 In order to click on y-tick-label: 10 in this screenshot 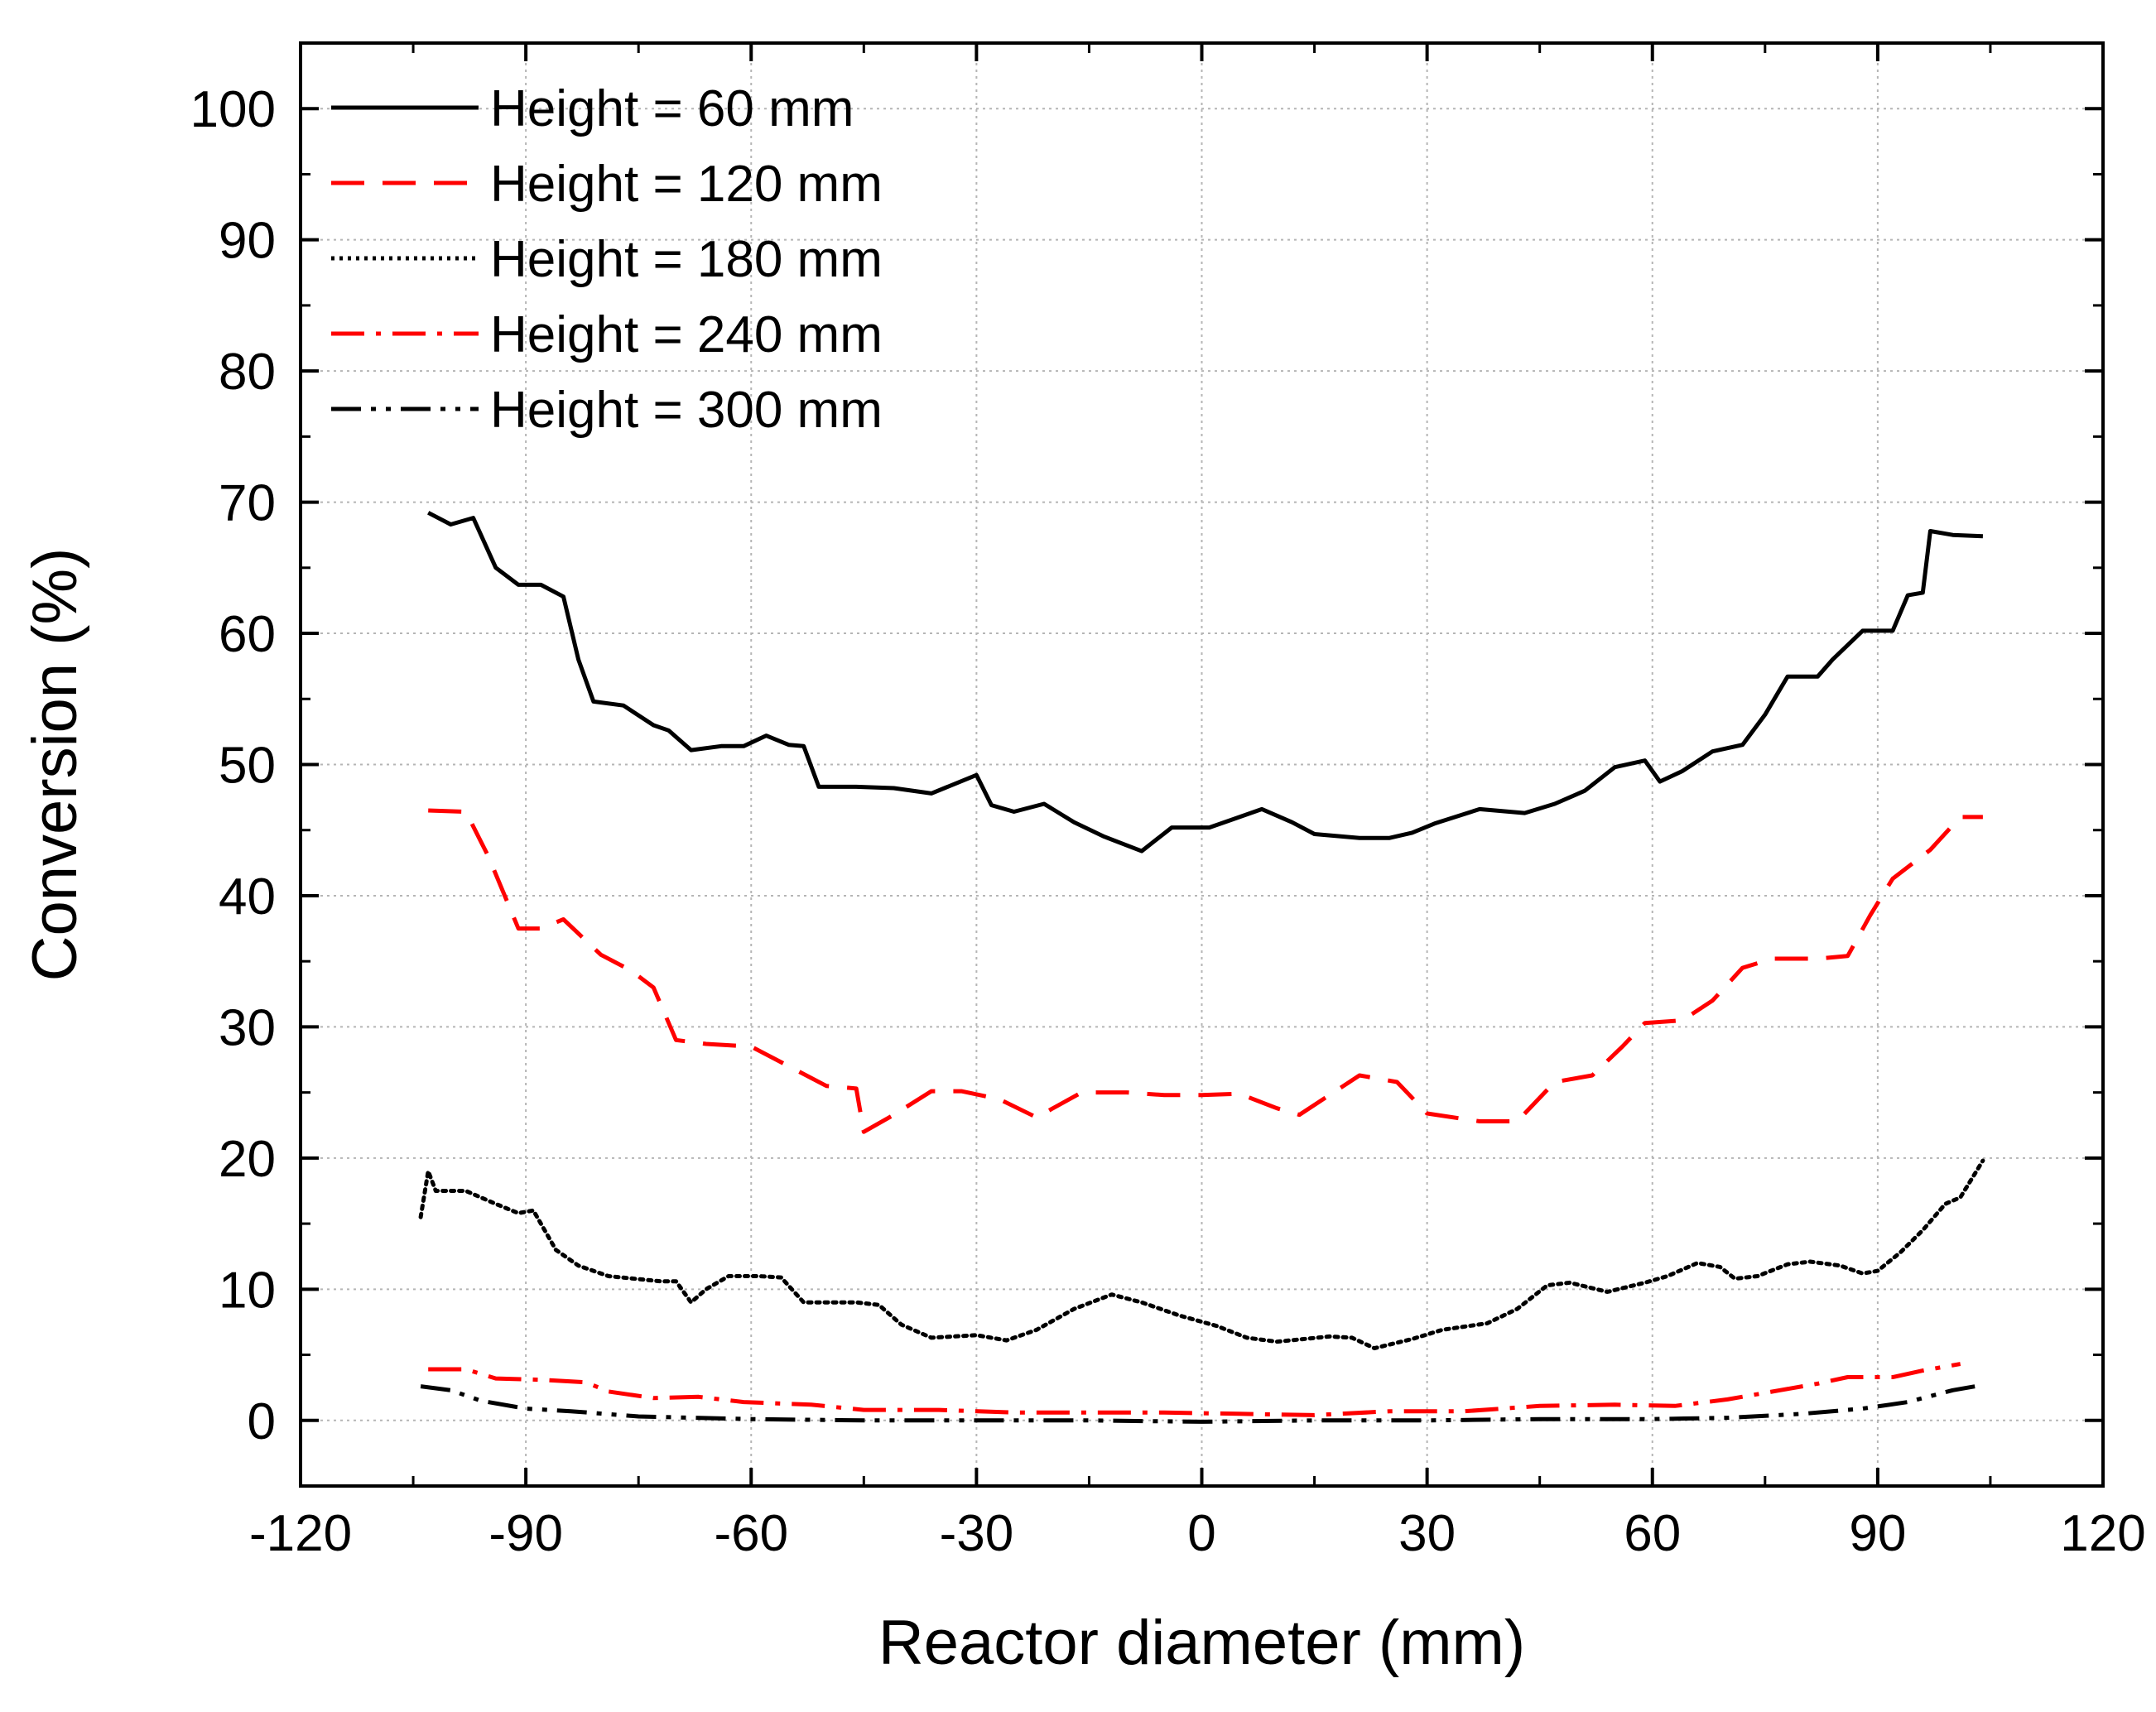, I will do `click(248, 1290)`.